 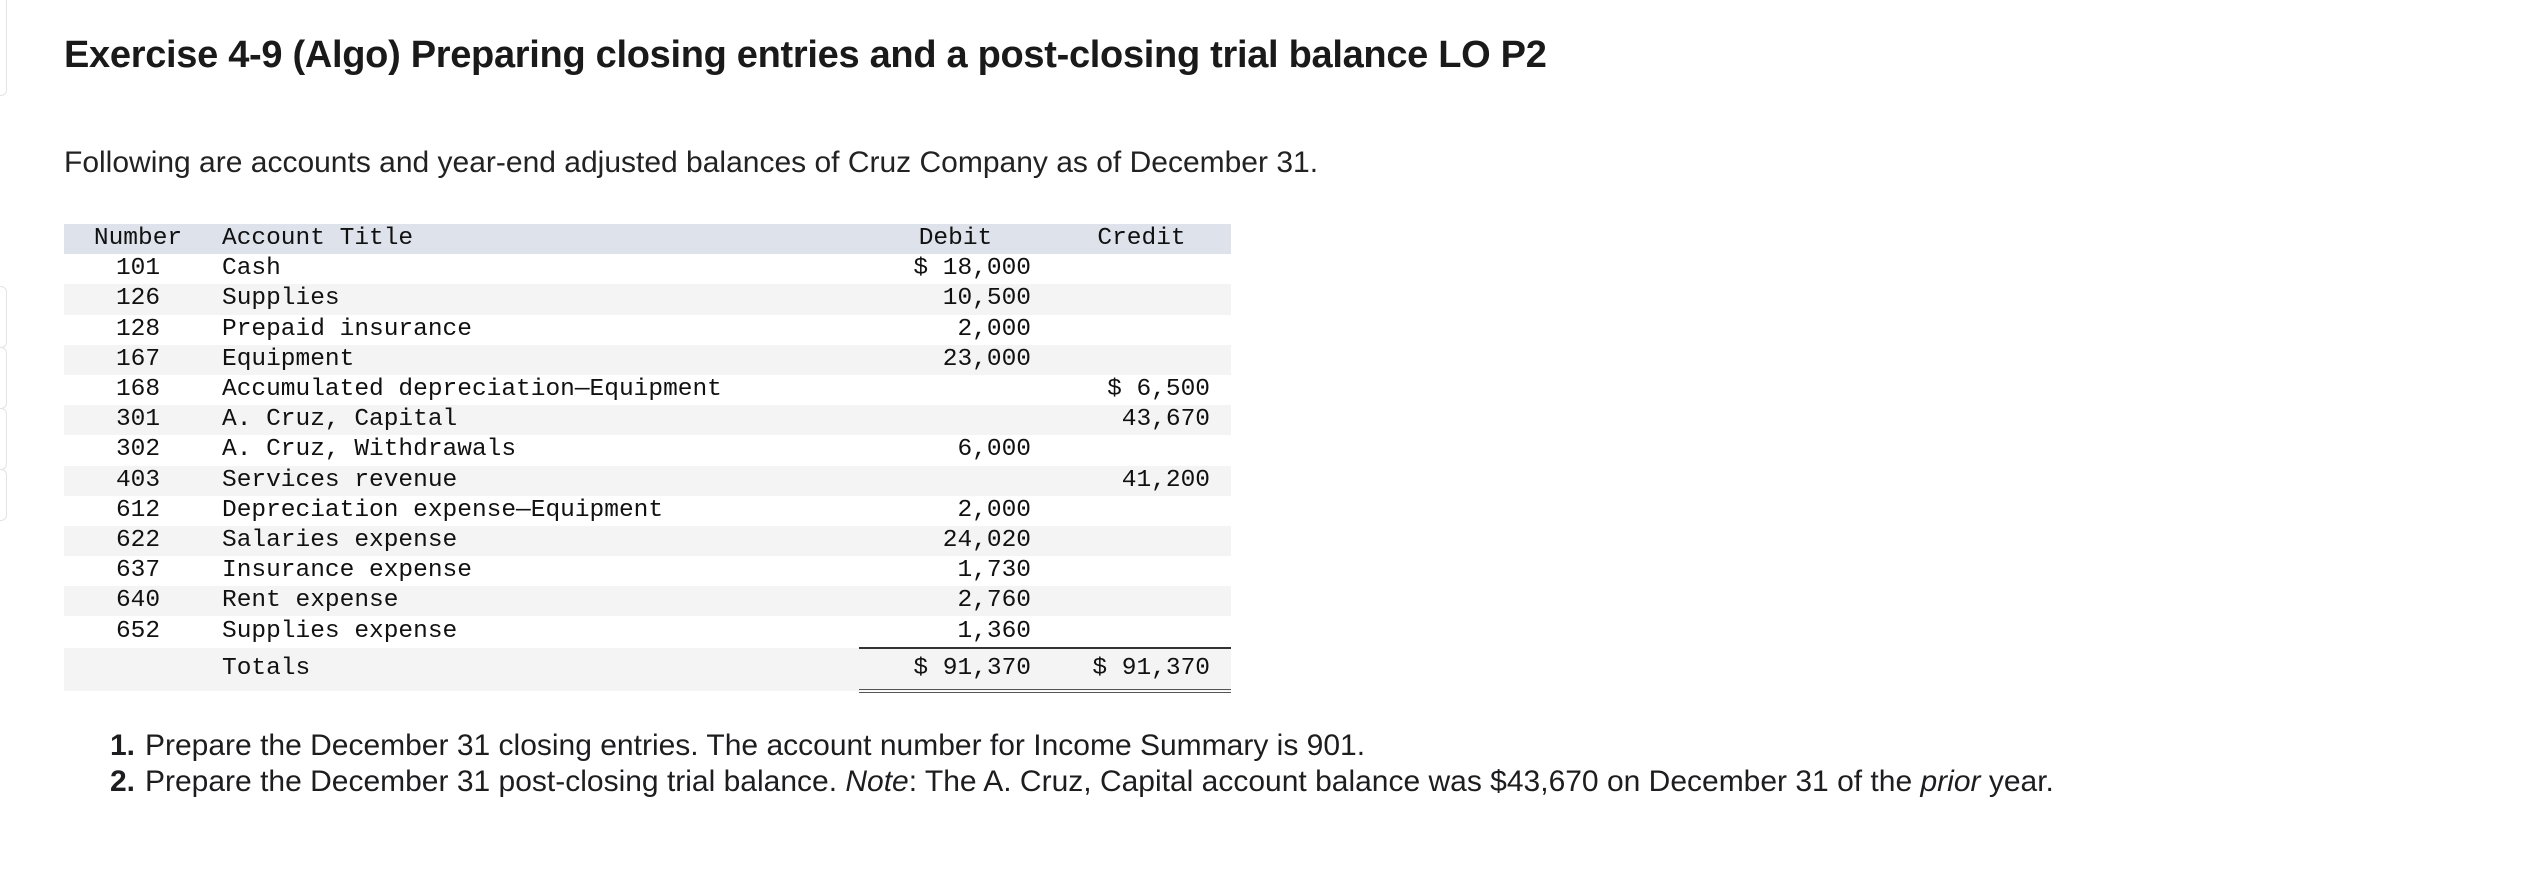 What do you see at coordinates (1165, 420) in the screenshot?
I see `credit-cell: 43,670` at bounding box center [1165, 420].